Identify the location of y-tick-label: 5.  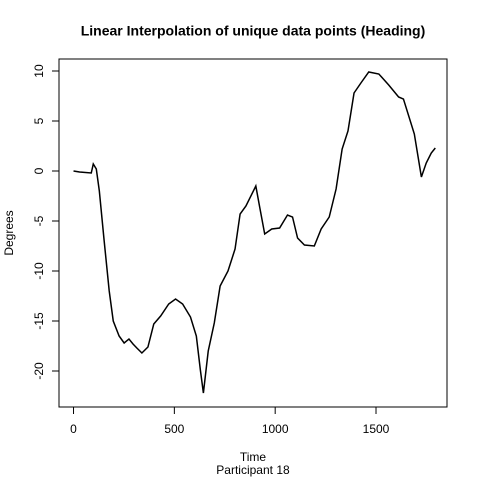
(39, 120).